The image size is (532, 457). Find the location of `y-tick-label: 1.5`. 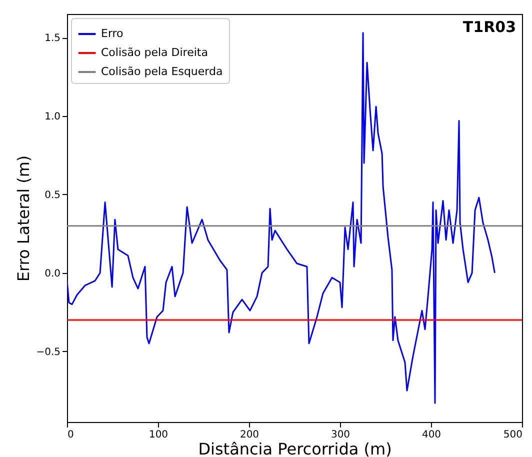

y-tick-label: 1.5 is located at coordinates (52, 38).